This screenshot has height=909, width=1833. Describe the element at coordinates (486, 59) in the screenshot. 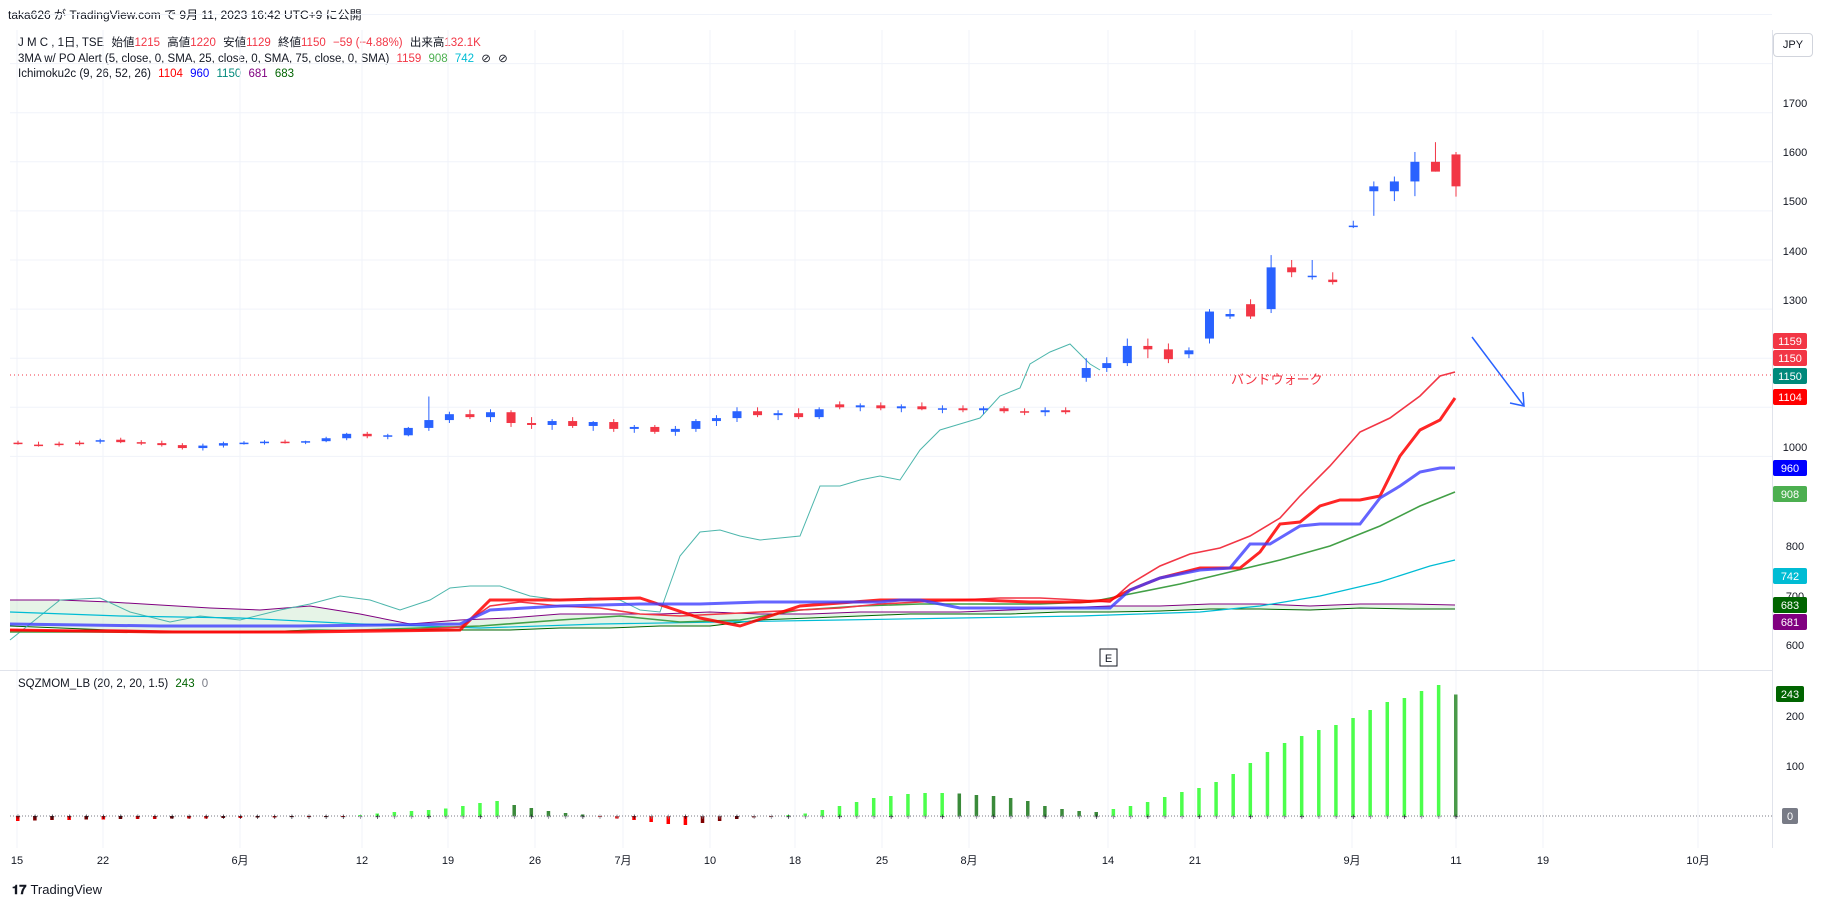

I see `alert-off-icon: ⊘` at that location.